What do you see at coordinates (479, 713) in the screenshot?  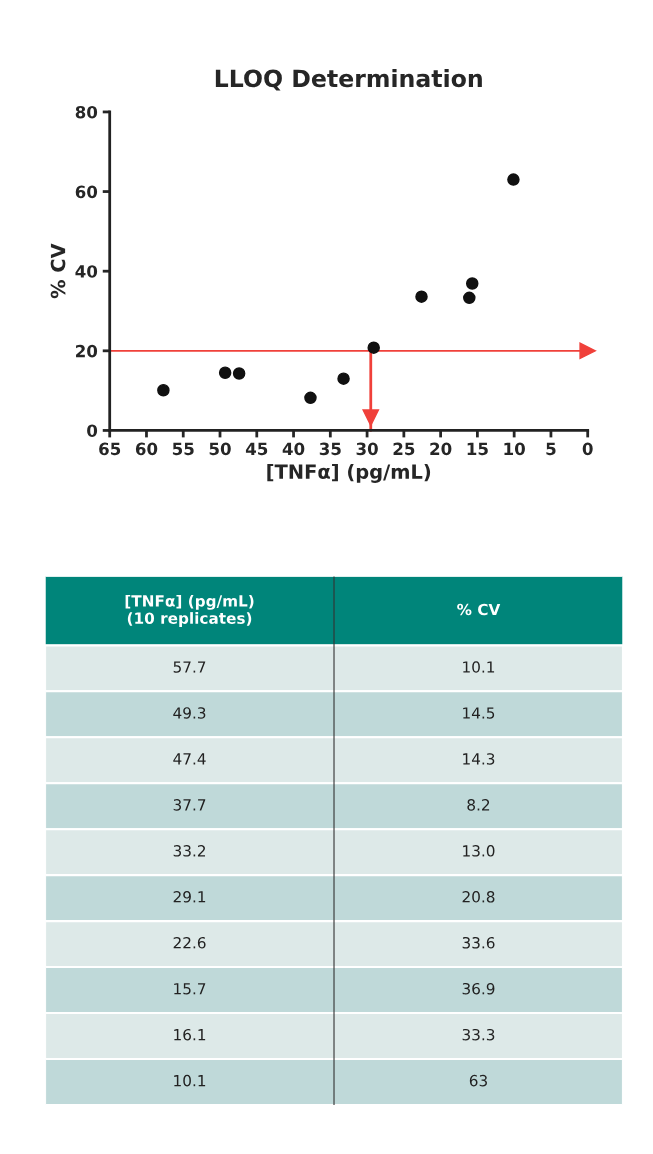 I see `text: 14.5` at bounding box center [479, 713].